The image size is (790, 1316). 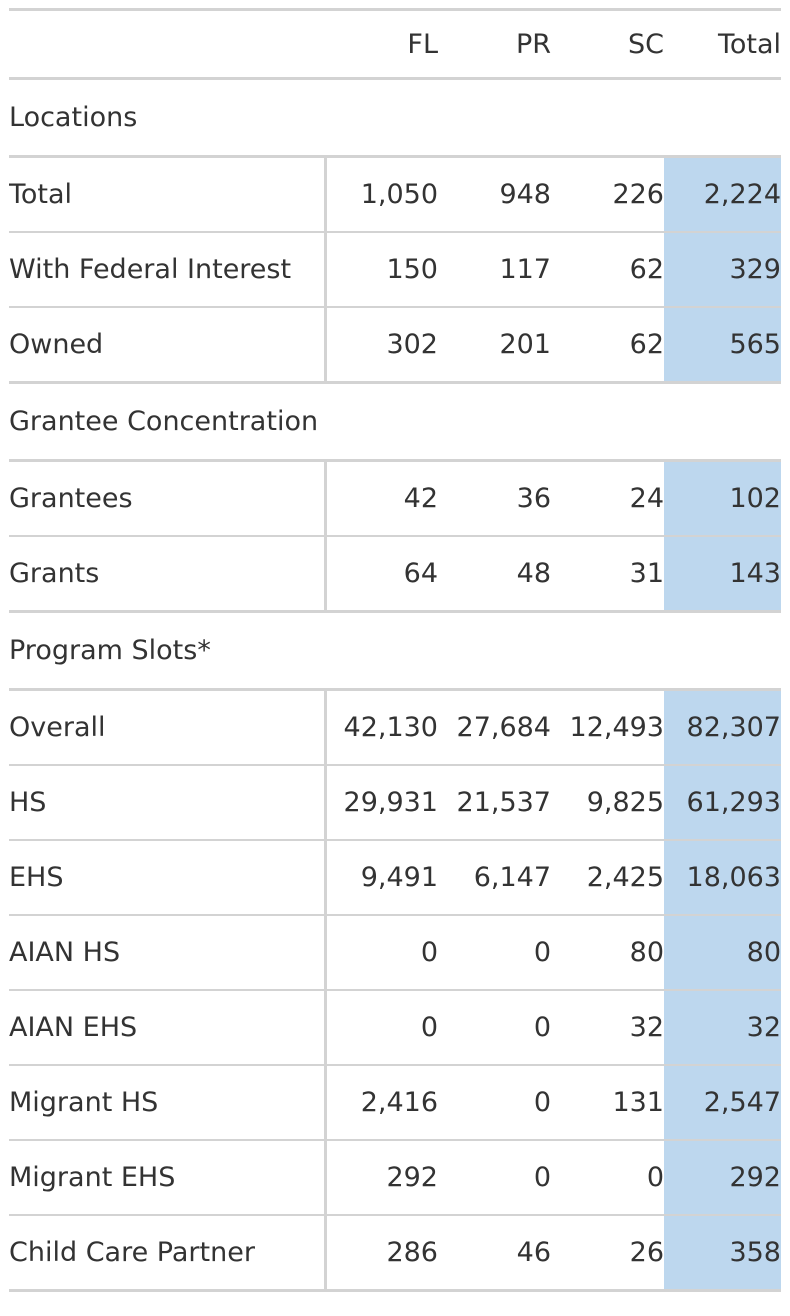 I want to click on cell-sc: 2,425, so click(x=607, y=878).